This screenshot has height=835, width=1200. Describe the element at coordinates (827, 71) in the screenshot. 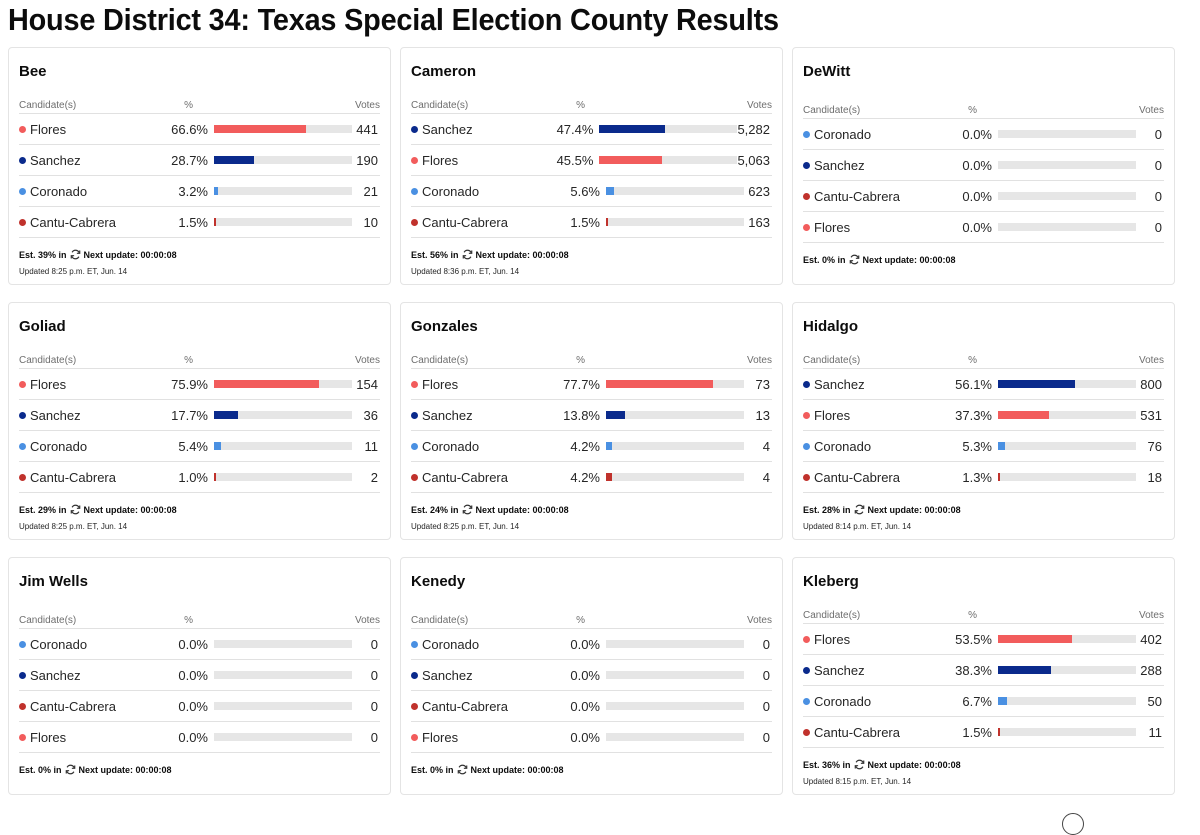

I see `county-name: DeWitt` at that location.